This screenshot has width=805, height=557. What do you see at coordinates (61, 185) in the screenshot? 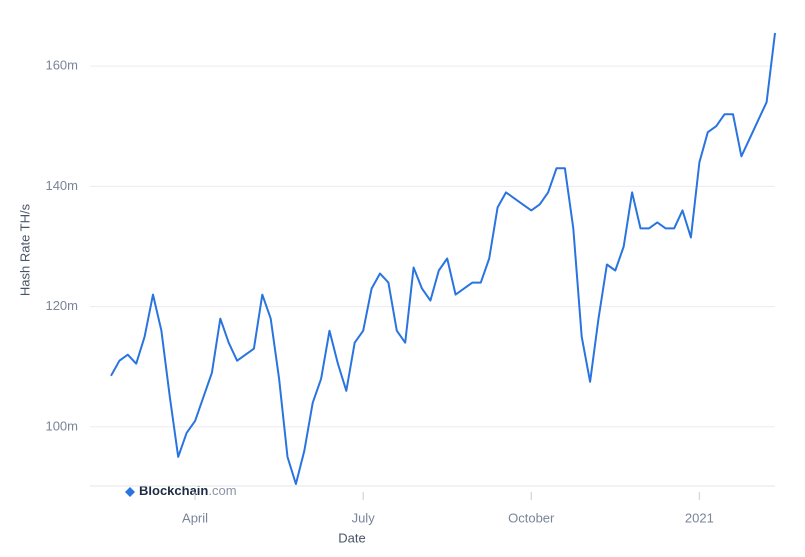
I see `y-tick-label: 140m` at bounding box center [61, 185].